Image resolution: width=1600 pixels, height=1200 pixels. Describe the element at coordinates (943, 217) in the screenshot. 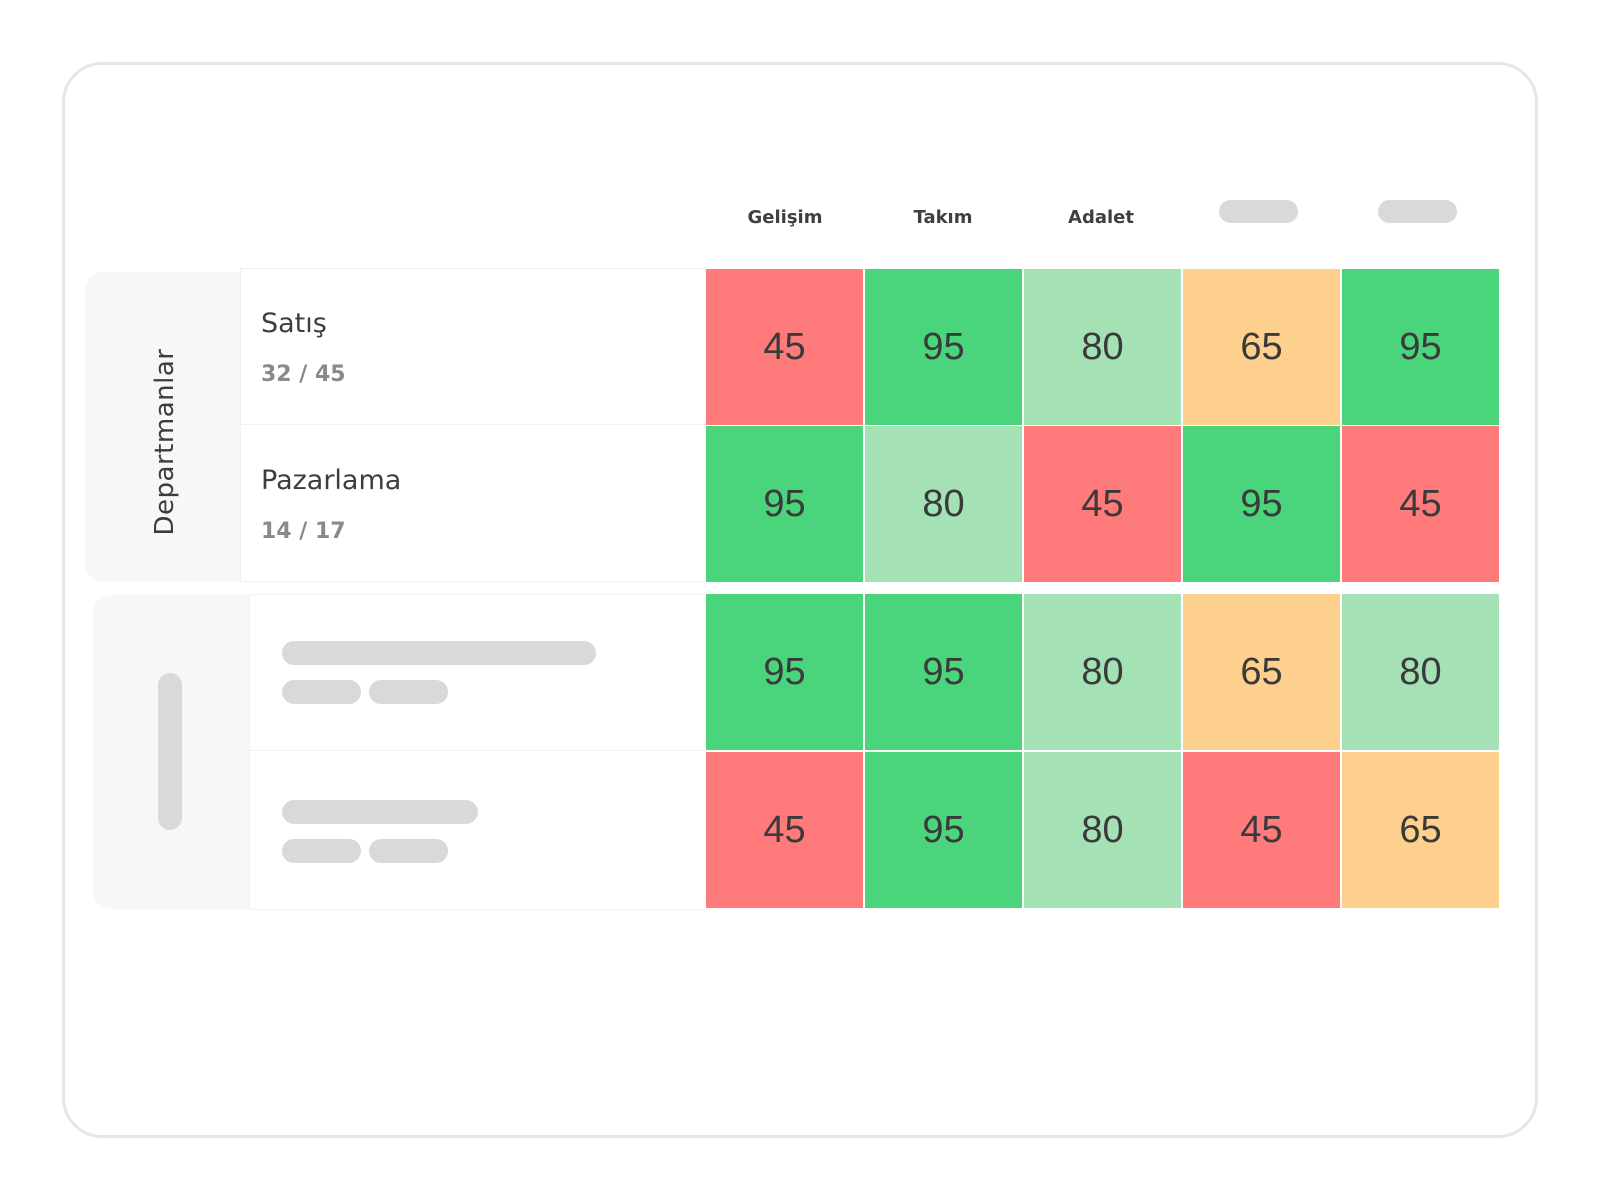

I see `column-header-takim: Takım` at that location.